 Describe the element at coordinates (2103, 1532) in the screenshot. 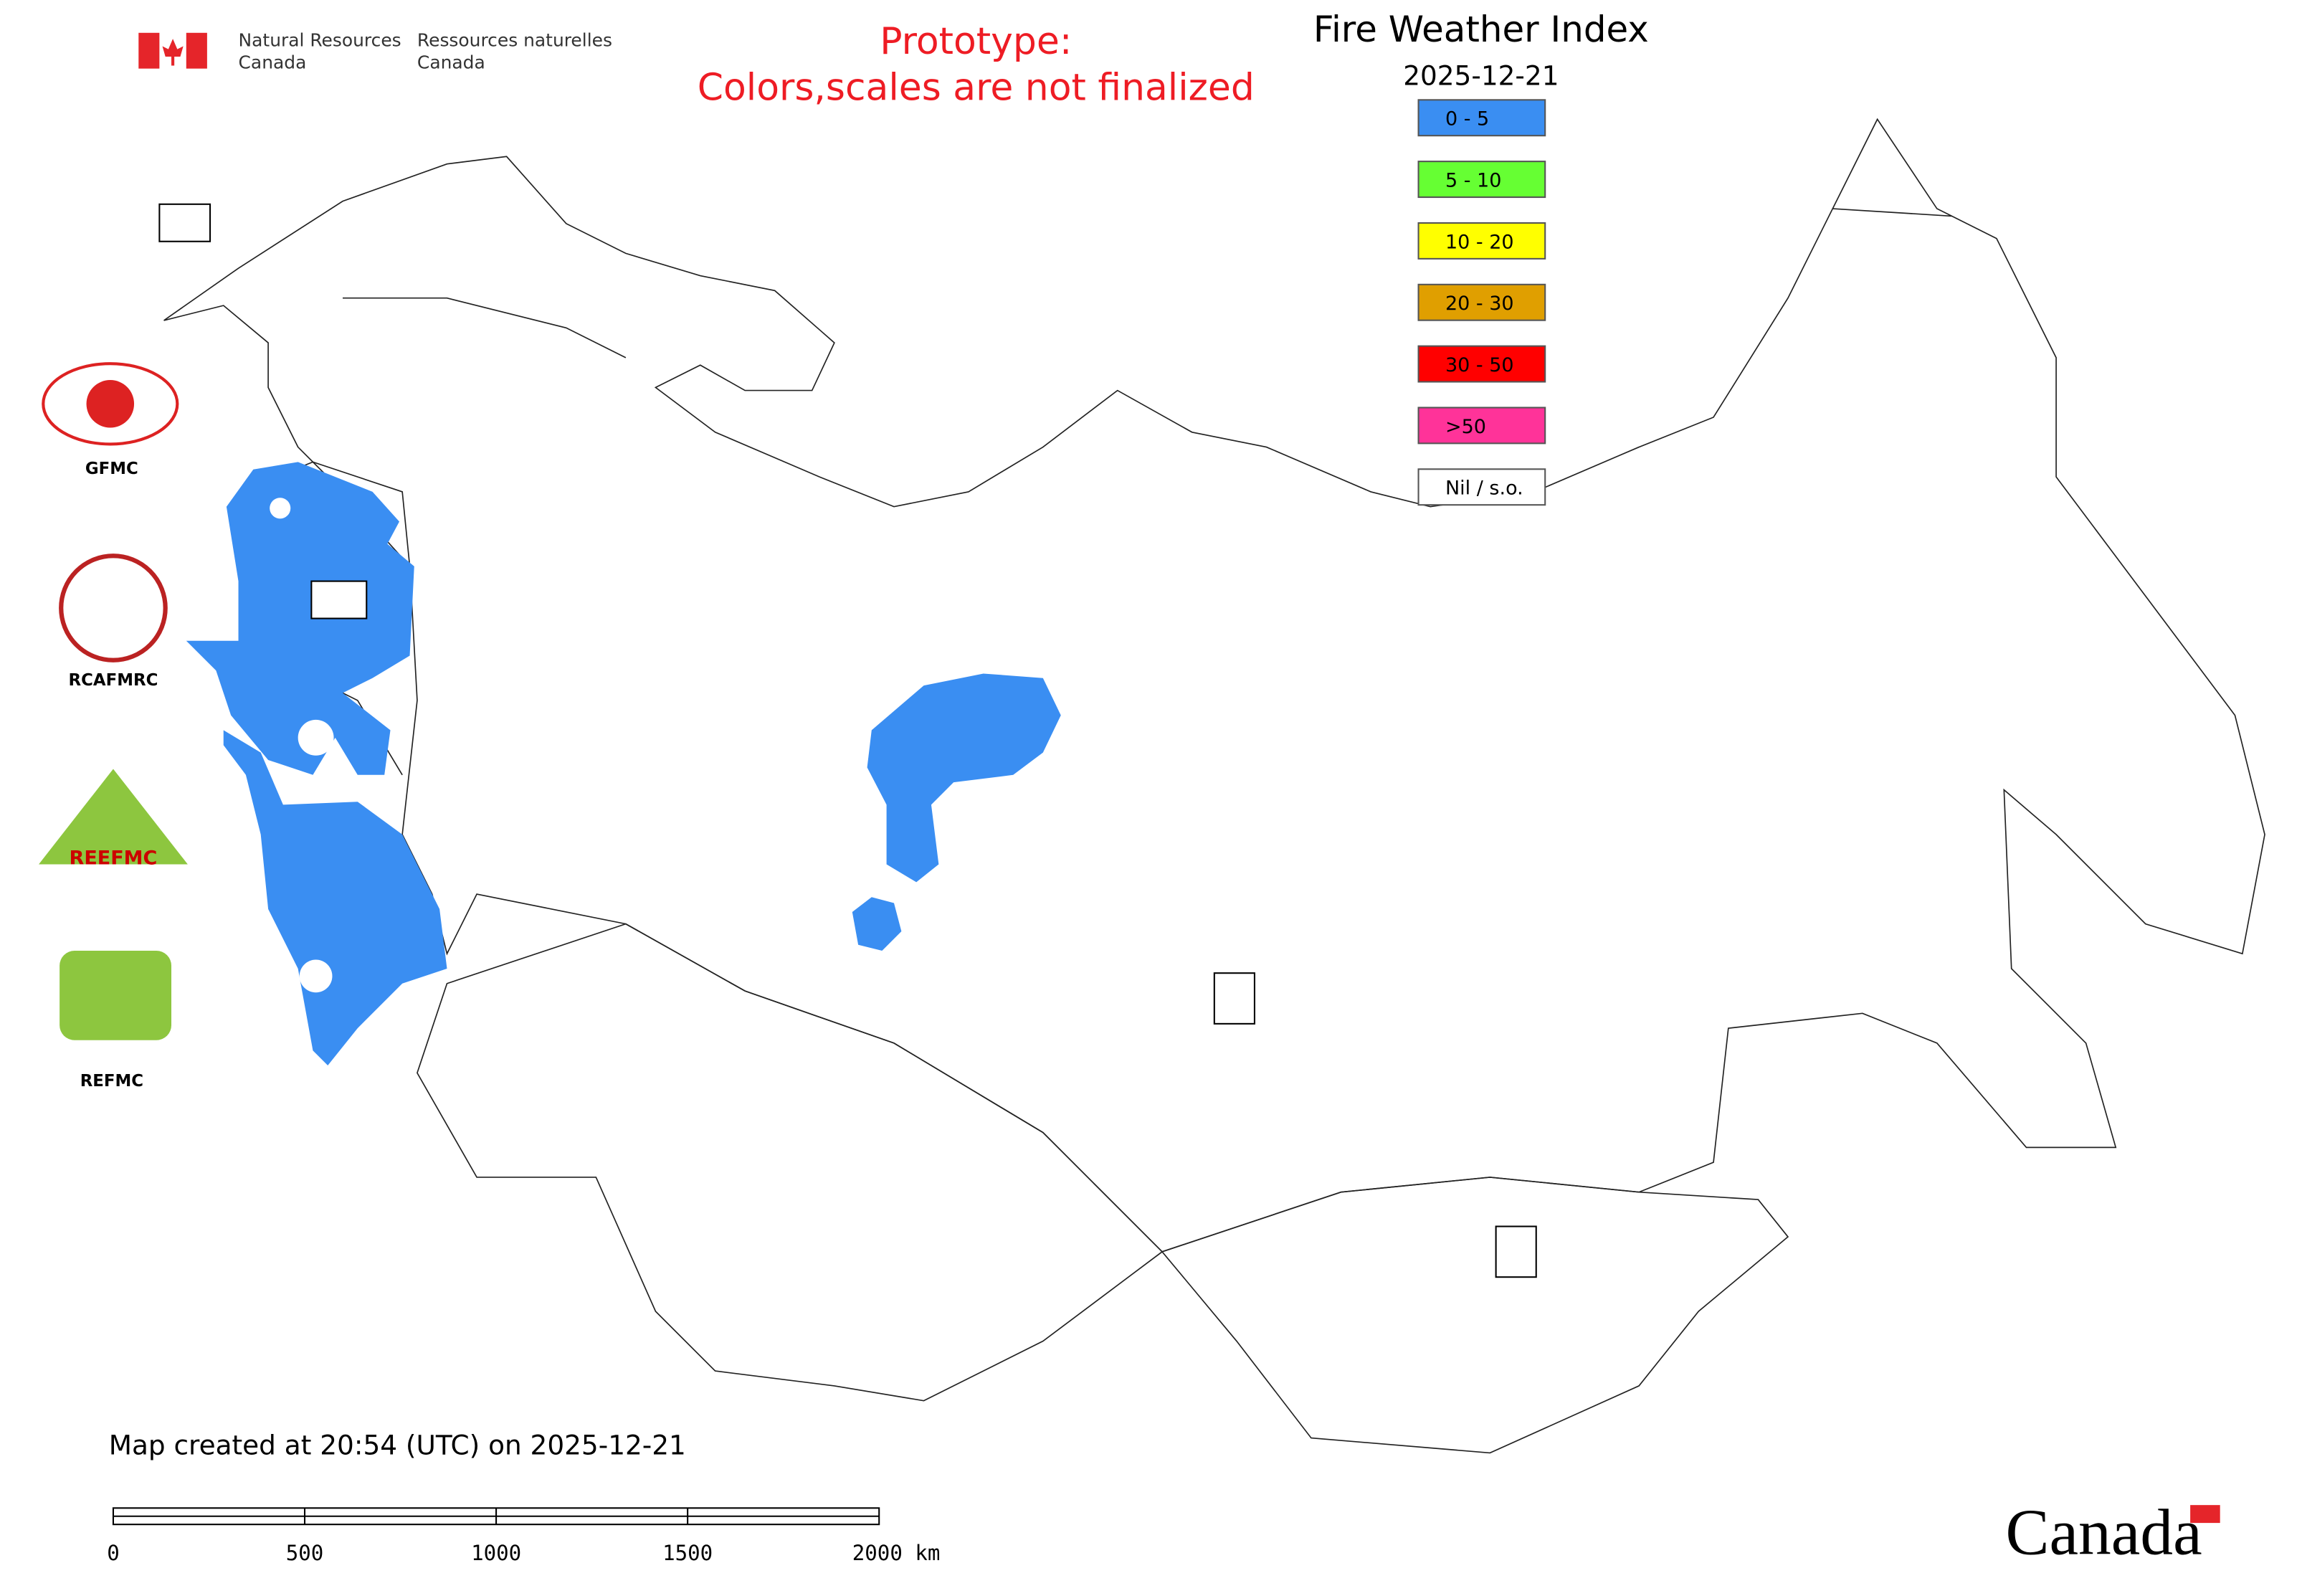

I see `wordmark: Canada` at that location.